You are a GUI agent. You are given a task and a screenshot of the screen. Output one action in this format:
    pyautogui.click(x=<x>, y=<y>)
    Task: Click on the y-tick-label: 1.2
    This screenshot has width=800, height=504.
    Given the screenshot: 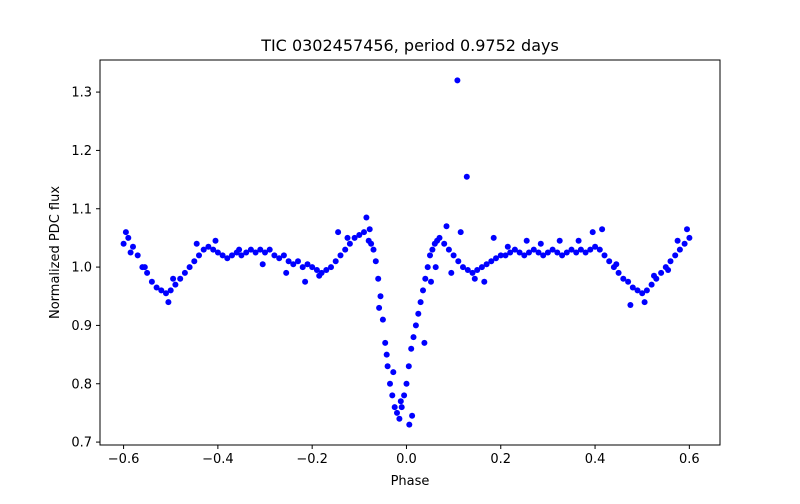 What is the action you would take?
    pyautogui.click(x=81, y=151)
    